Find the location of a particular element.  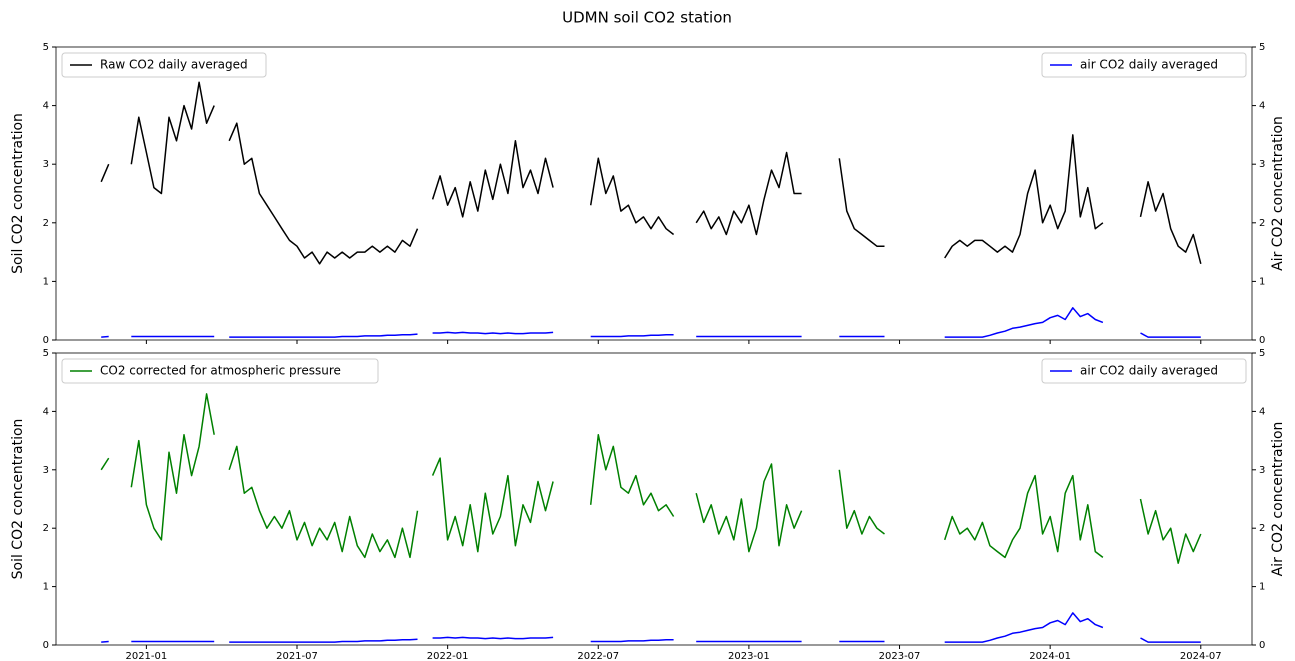

x-tick-label: 2022-01 is located at coordinates (448, 656).